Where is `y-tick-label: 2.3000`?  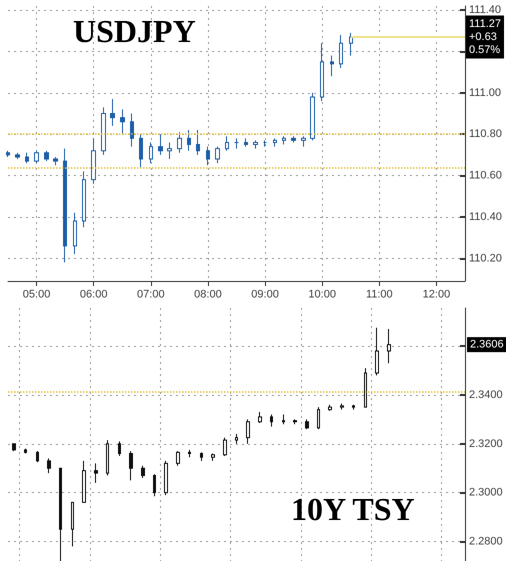
y-tick-label: 2.3000 is located at coordinates (486, 492).